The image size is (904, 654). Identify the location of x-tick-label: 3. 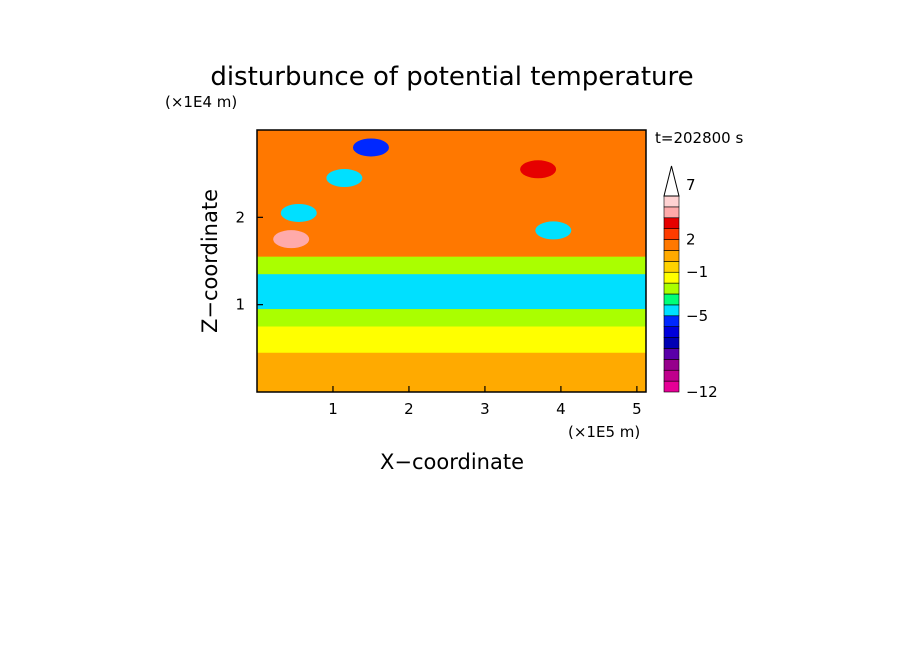
(485, 409).